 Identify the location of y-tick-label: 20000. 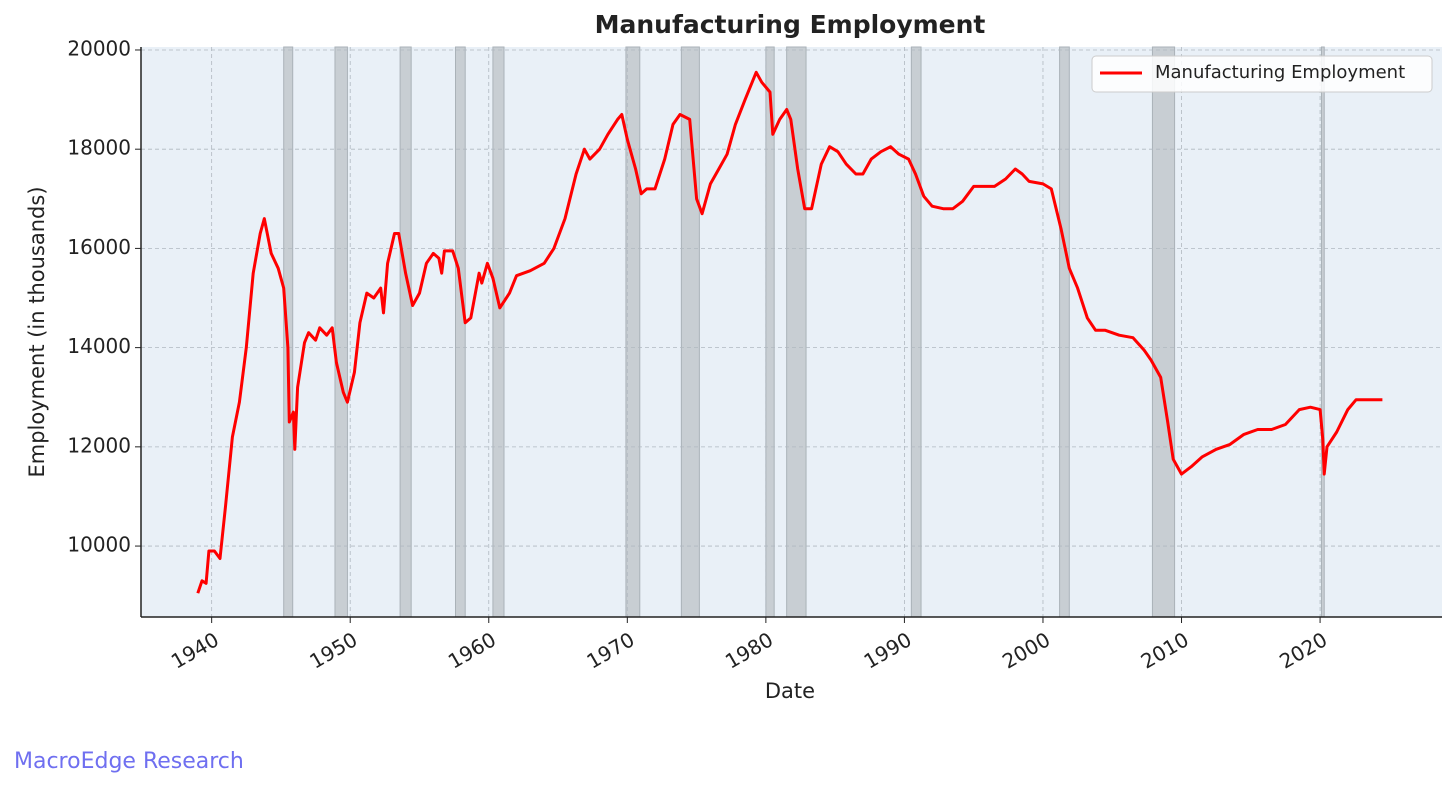
(99, 48).